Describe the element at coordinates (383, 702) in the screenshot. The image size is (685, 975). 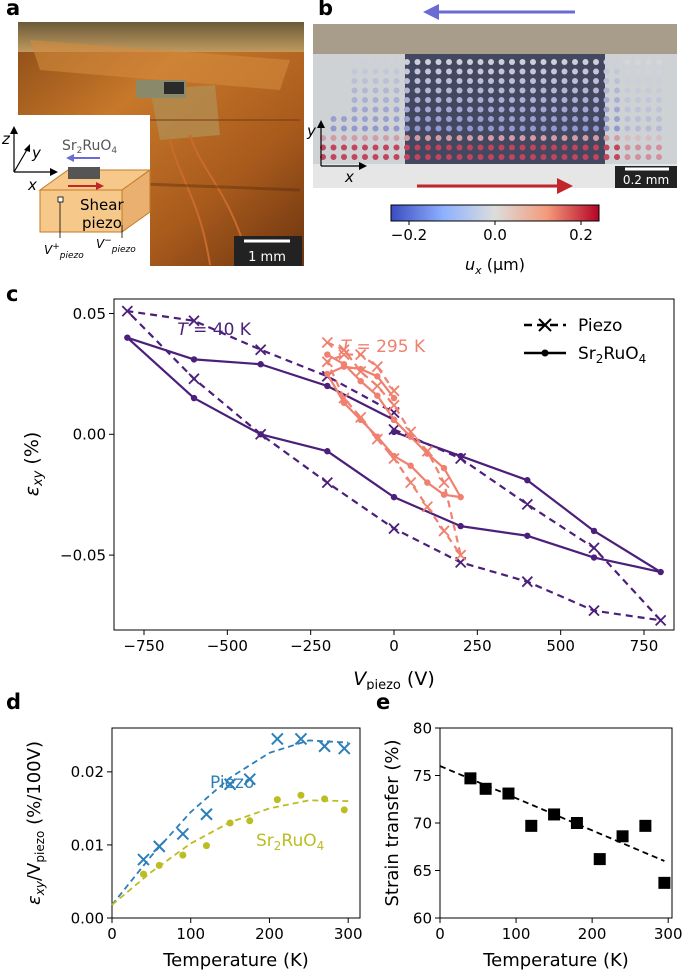
I see `panel-letter-e: e` at that location.